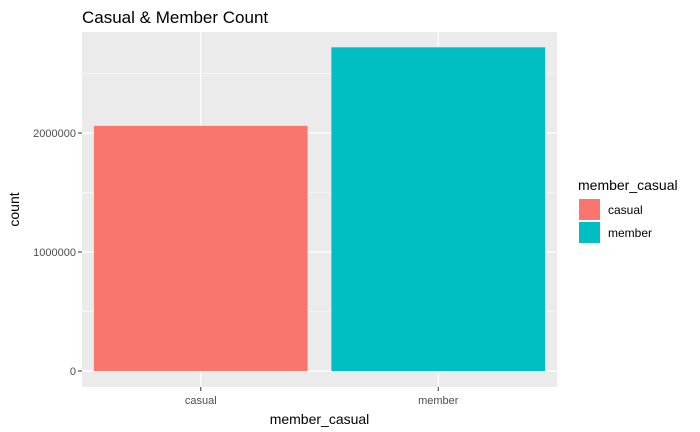 The height and width of the screenshot is (432, 700). I want to click on x-tick-label: member, so click(438, 401).